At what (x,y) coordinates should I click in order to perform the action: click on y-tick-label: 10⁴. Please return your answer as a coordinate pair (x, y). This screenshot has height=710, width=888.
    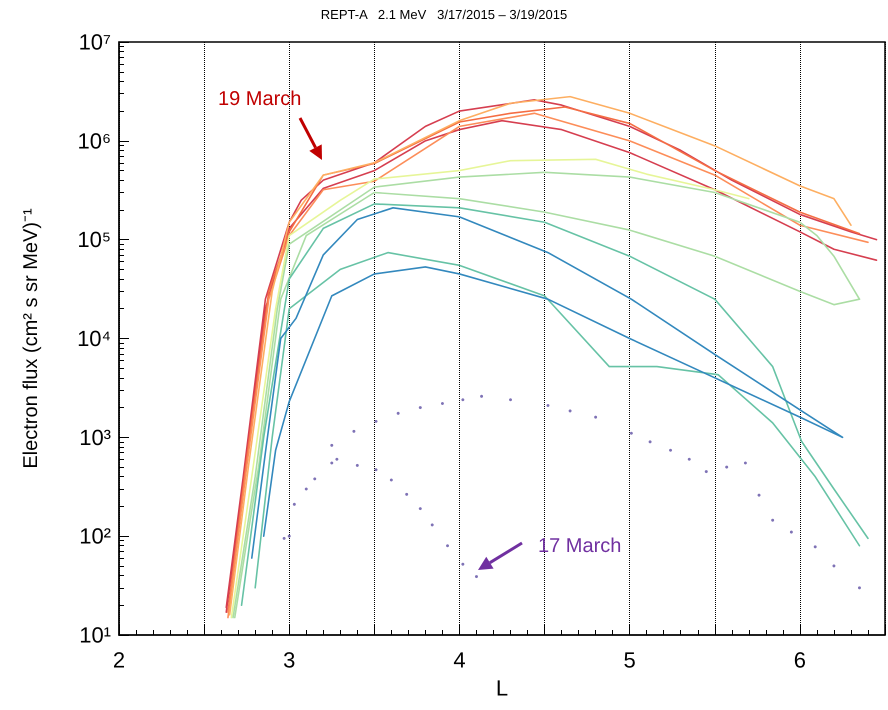
    Looking at the image, I should click on (94, 338).